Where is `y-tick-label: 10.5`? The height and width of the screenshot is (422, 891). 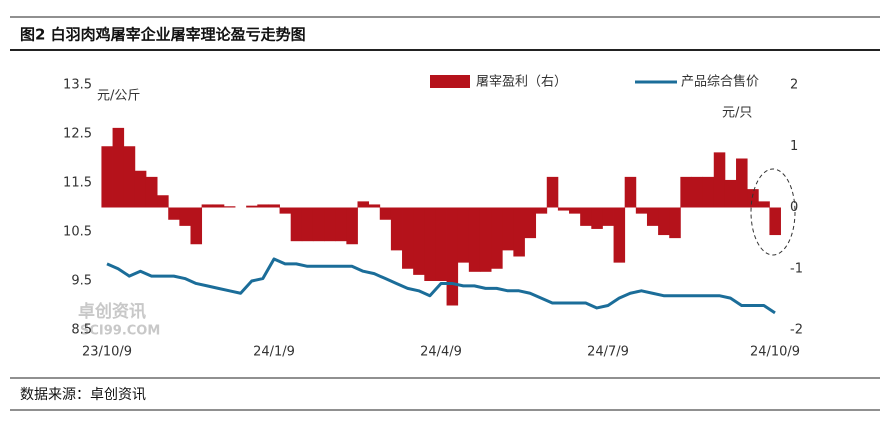 y-tick-label: 10.5 is located at coordinates (77, 232).